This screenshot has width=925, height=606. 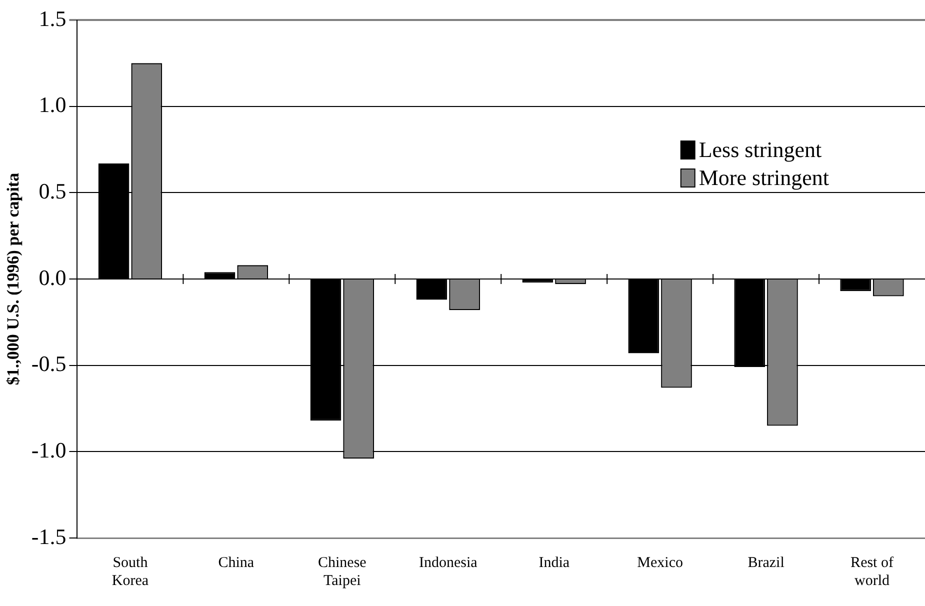 What do you see at coordinates (660, 562) in the screenshot?
I see `x-tick-label: Mexico` at bounding box center [660, 562].